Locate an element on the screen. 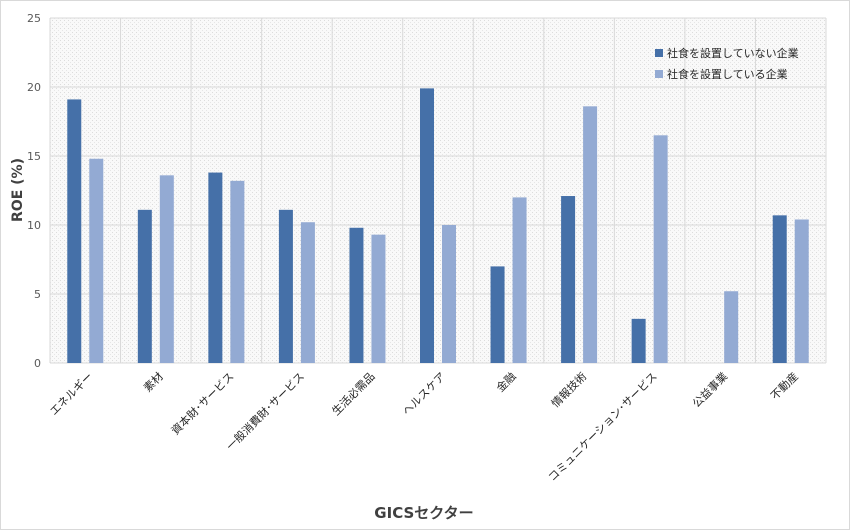 The image size is (850, 530). x-category-label: 情報技術 is located at coordinates (569, 390).